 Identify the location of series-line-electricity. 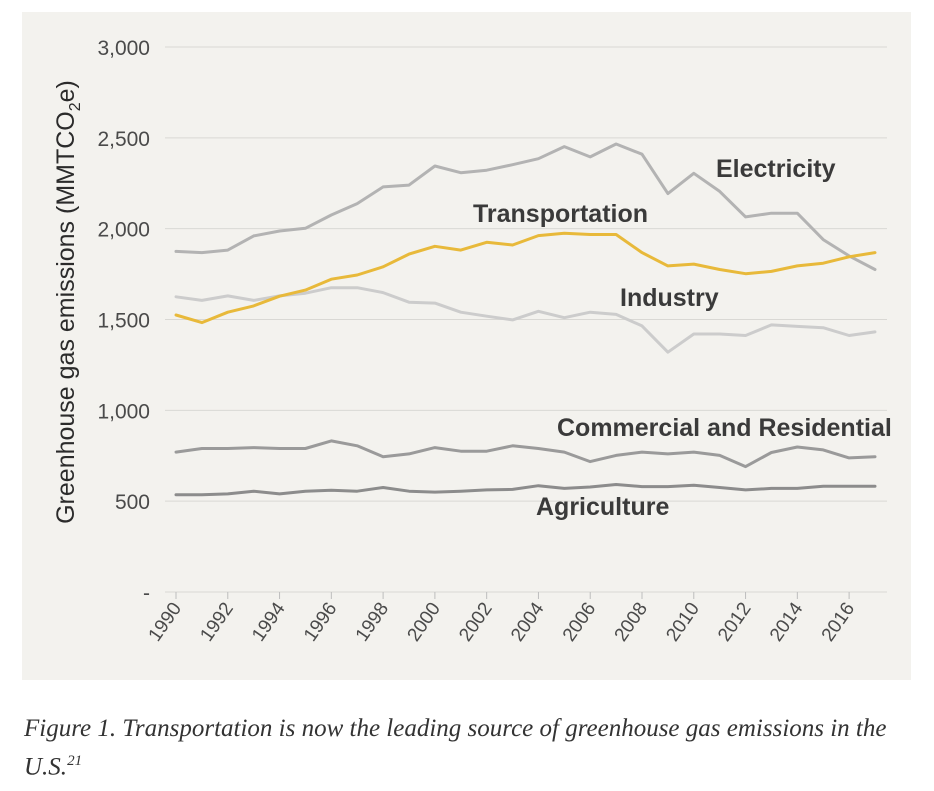
(525, 206).